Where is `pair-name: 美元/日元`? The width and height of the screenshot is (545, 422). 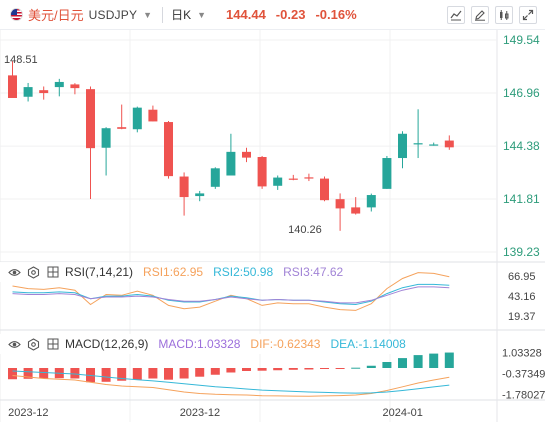 pair-name: 美元/日元 is located at coordinates (56, 15).